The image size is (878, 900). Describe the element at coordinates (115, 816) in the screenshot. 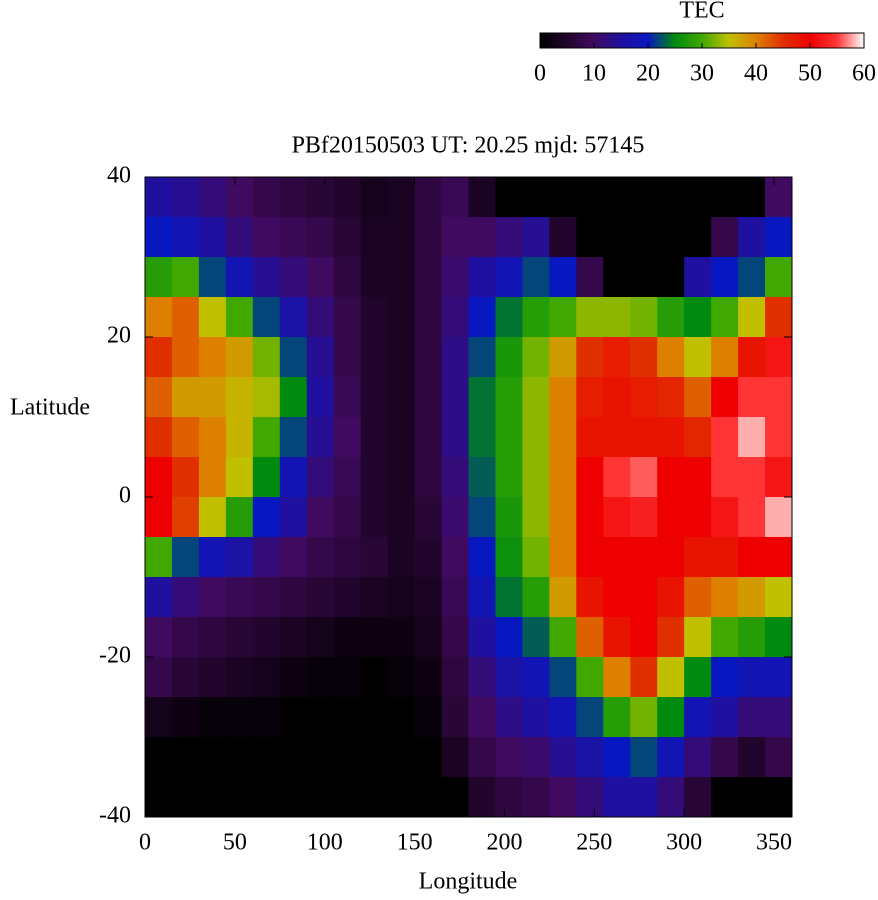

I see `y-tick-label: -40` at that location.